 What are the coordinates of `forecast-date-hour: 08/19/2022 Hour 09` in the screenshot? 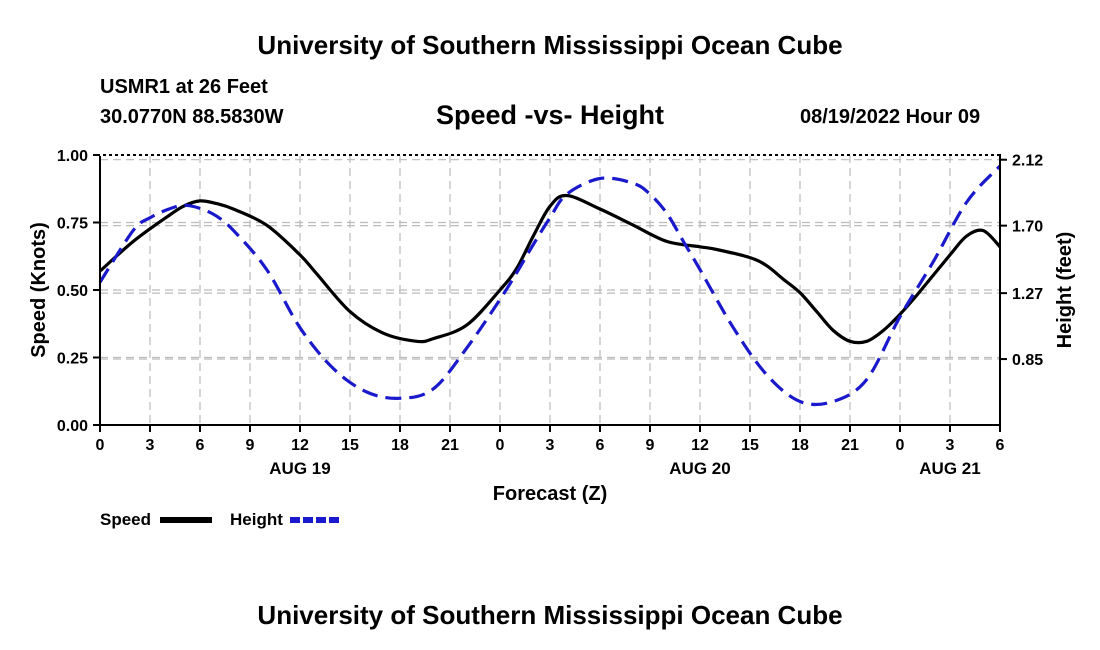 It's located at (890, 117).